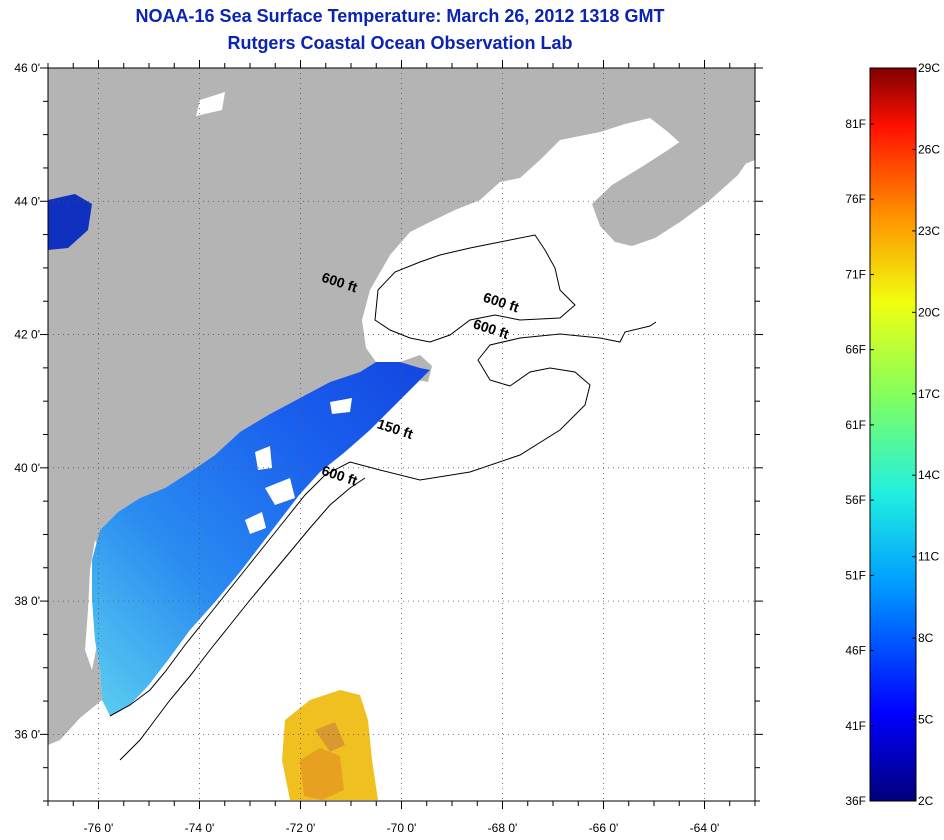 The width and height of the screenshot is (944, 840). I want to click on lon-tick-label: -64 0', so click(705, 828).